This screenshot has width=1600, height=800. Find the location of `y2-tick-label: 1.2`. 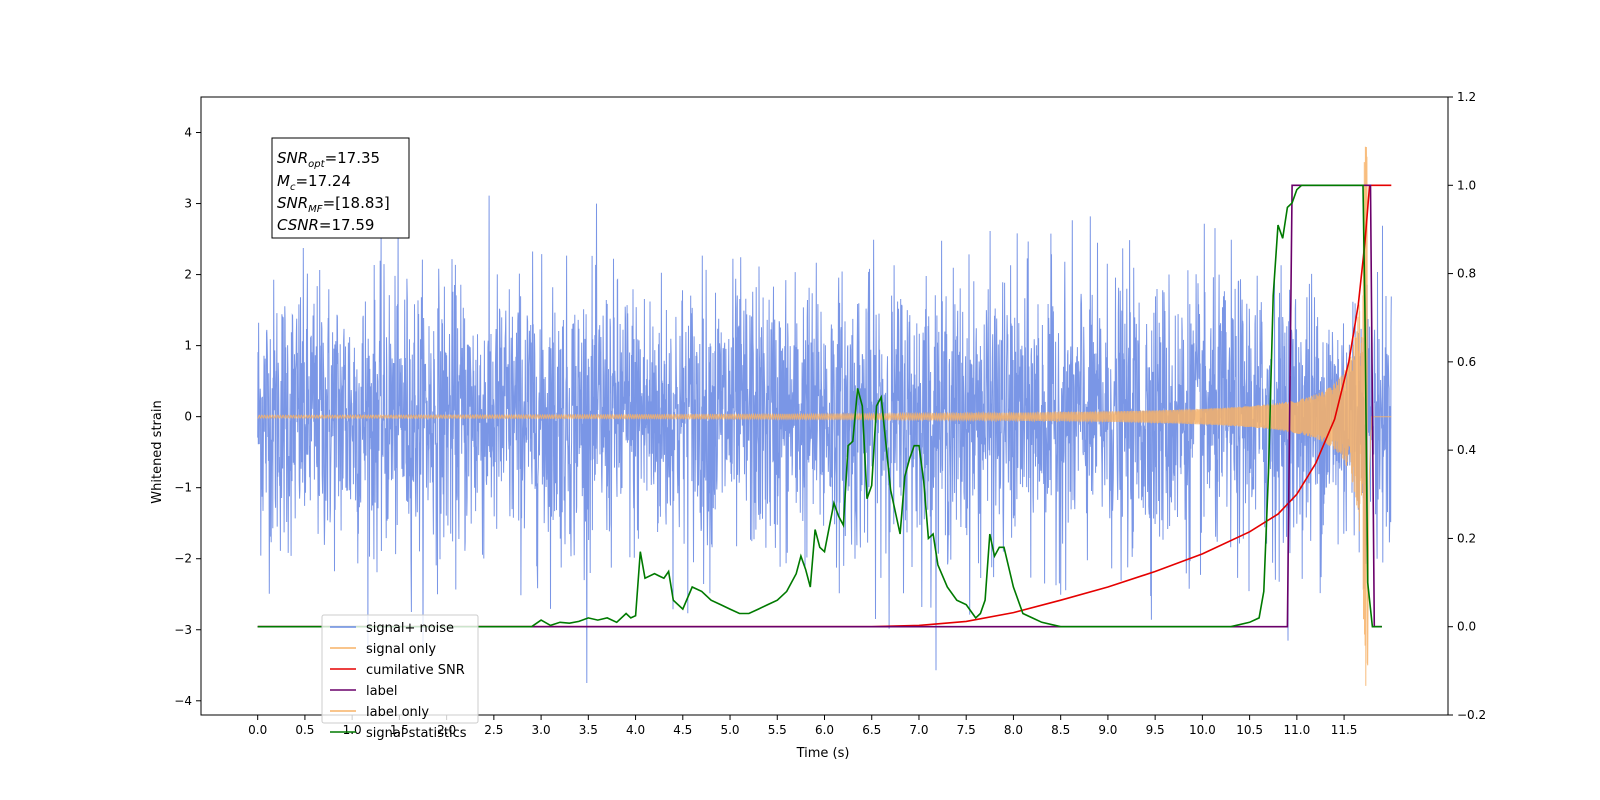

y2-tick-label: 1.2 is located at coordinates (1466, 97).